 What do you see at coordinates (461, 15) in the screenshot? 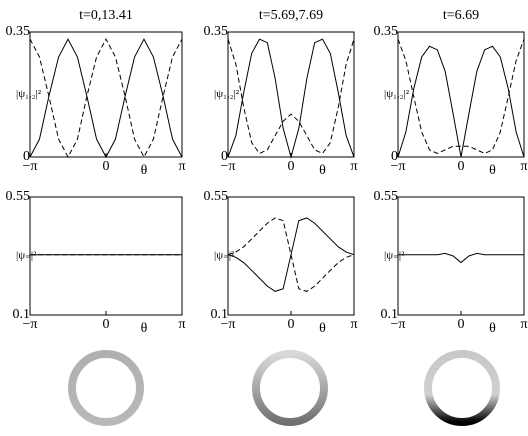
I see `panel-title: t=6.69` at bounding box center [461, 15].